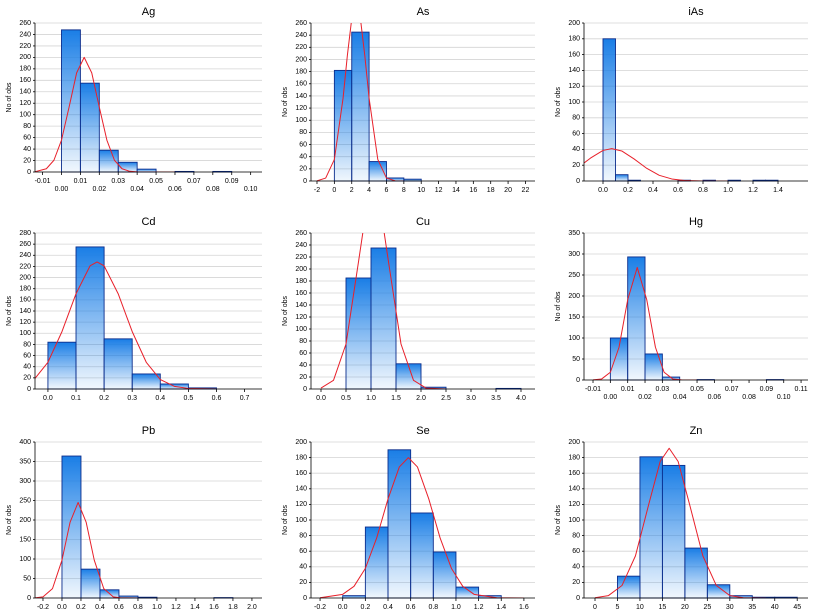 This screenshot has width=813, height=615. Describe the element at coordinates (749, 397) in the screenshot. I see `x-tick-label: 0.08` at that location.